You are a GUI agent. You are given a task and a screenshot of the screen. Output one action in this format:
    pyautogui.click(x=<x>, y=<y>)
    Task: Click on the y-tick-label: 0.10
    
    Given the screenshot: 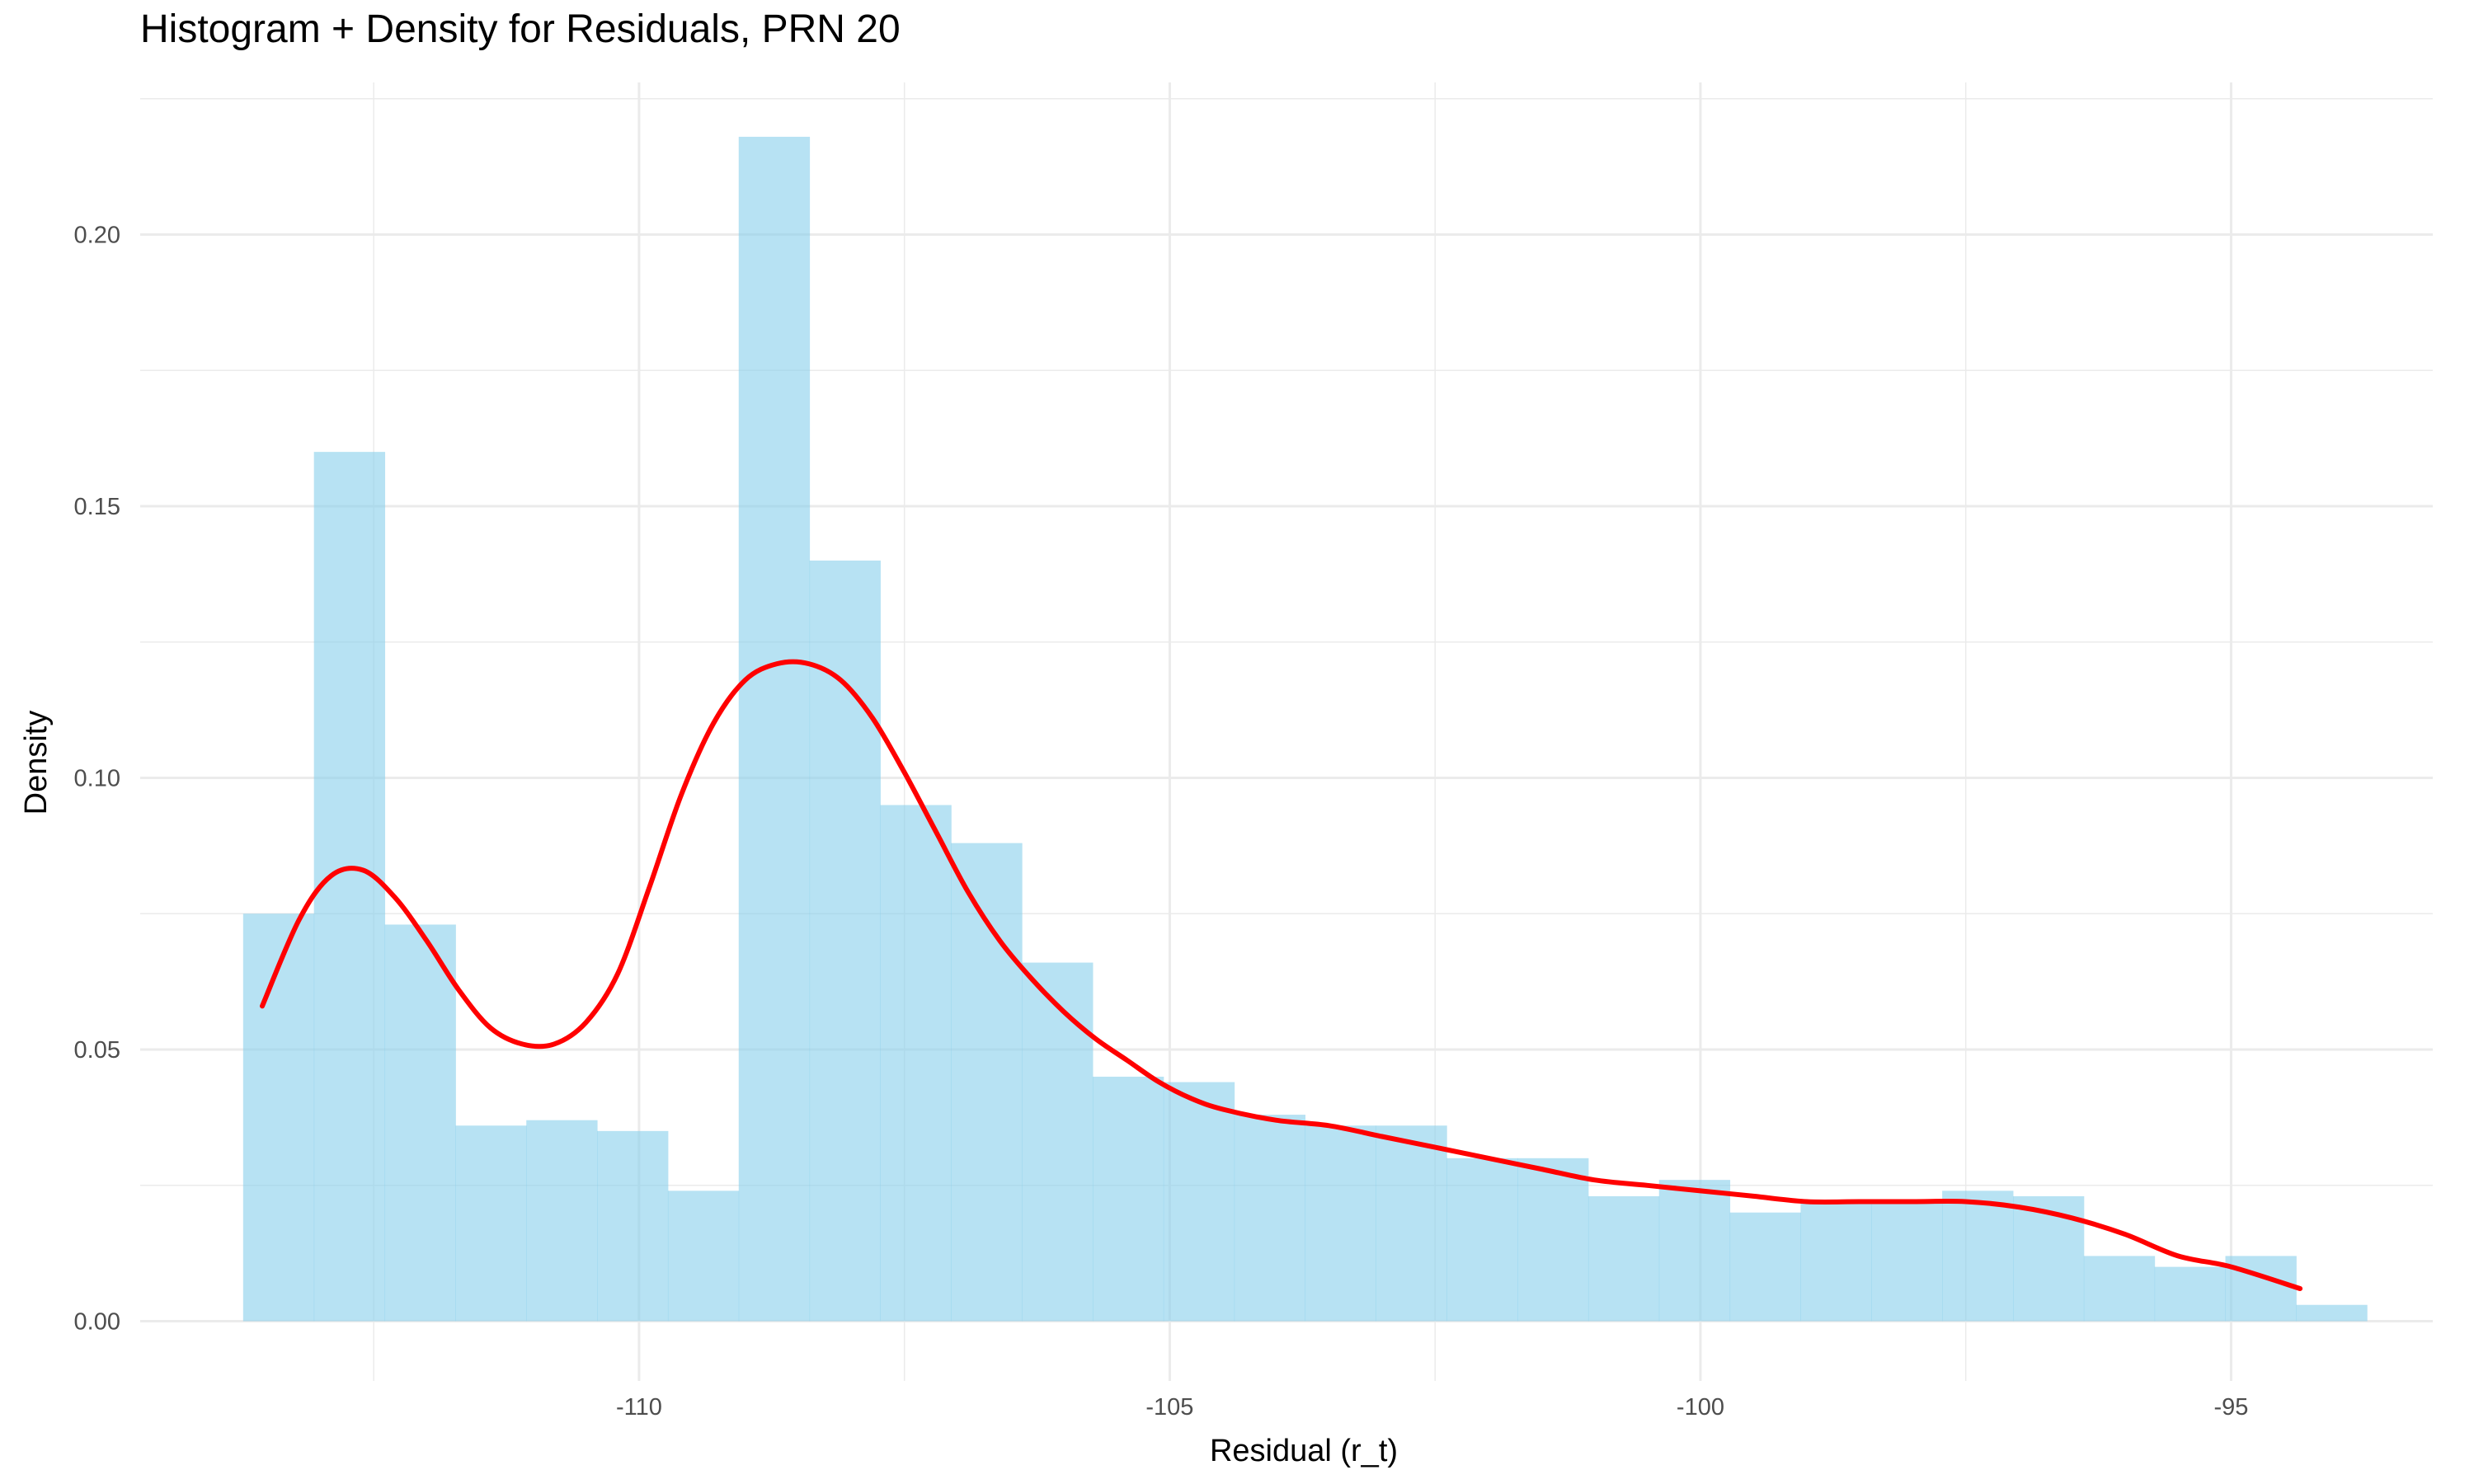 What is the action you would take?
    pyautogui.click(x=97, y=779)
    